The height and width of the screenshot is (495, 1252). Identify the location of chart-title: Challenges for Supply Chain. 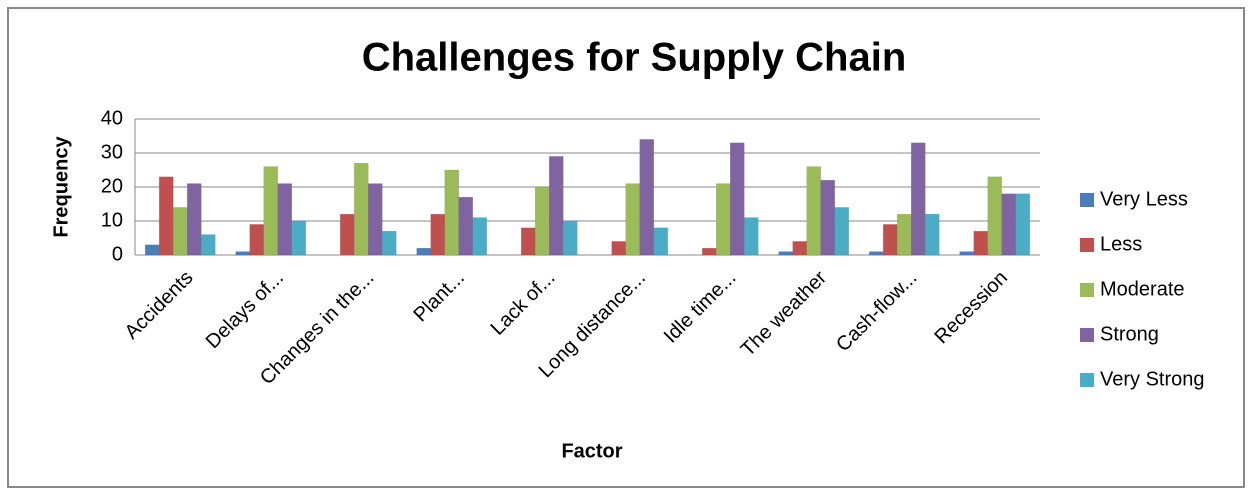
(634, 58).